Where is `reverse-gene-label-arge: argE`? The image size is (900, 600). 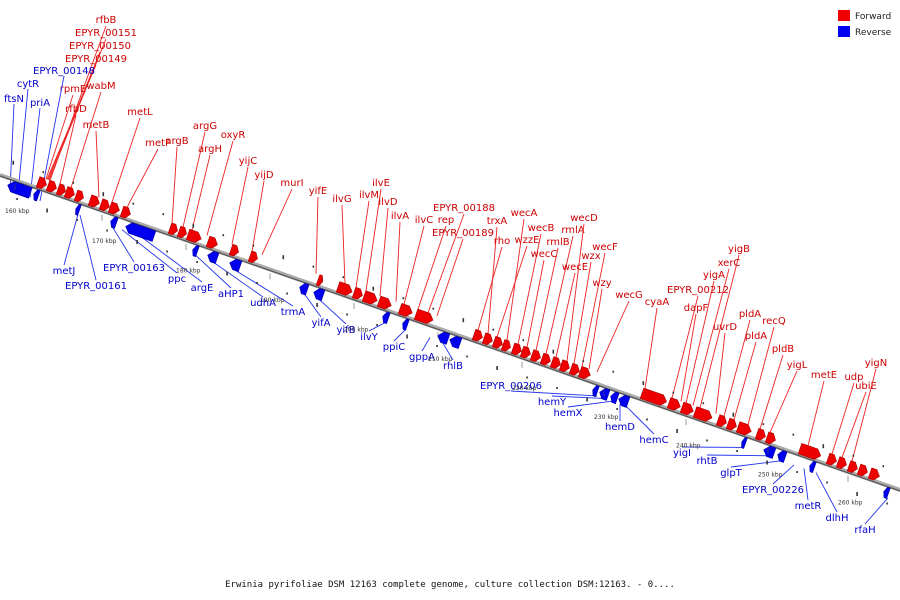 reverse-gene-label-arge: argE is located at coordinates (202, 288).